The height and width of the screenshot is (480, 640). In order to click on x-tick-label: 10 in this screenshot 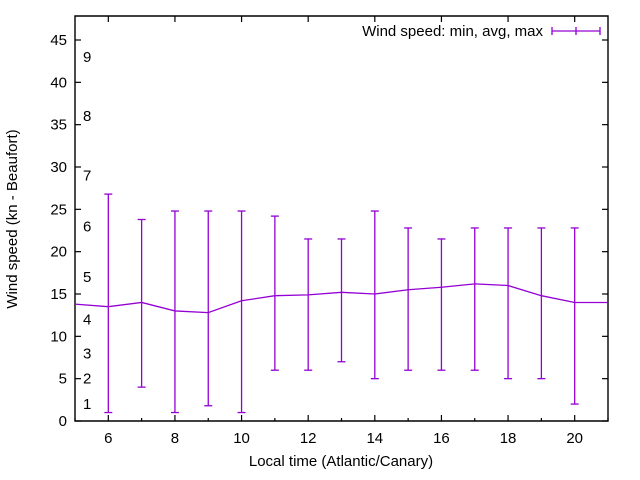, I will do `click(241, 438)`.